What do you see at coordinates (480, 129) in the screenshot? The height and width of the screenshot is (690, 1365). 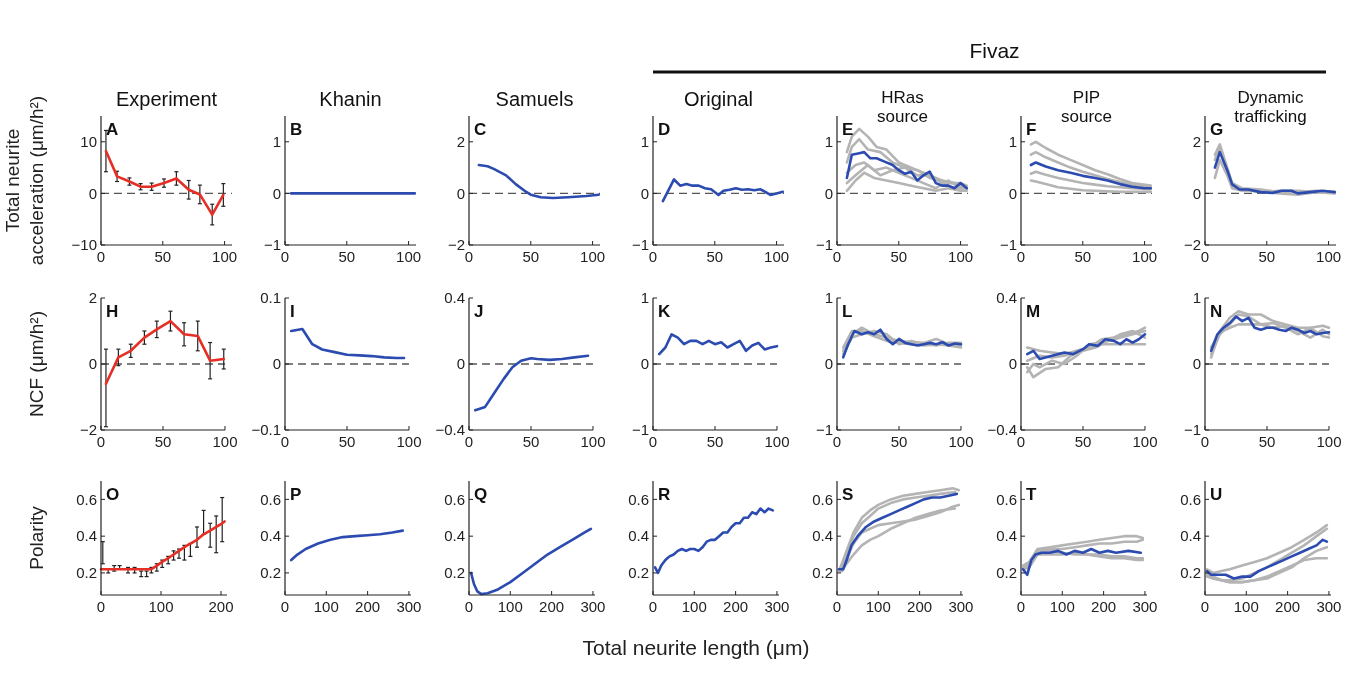 I see `annotation: C` at bounding box center [480, 129].